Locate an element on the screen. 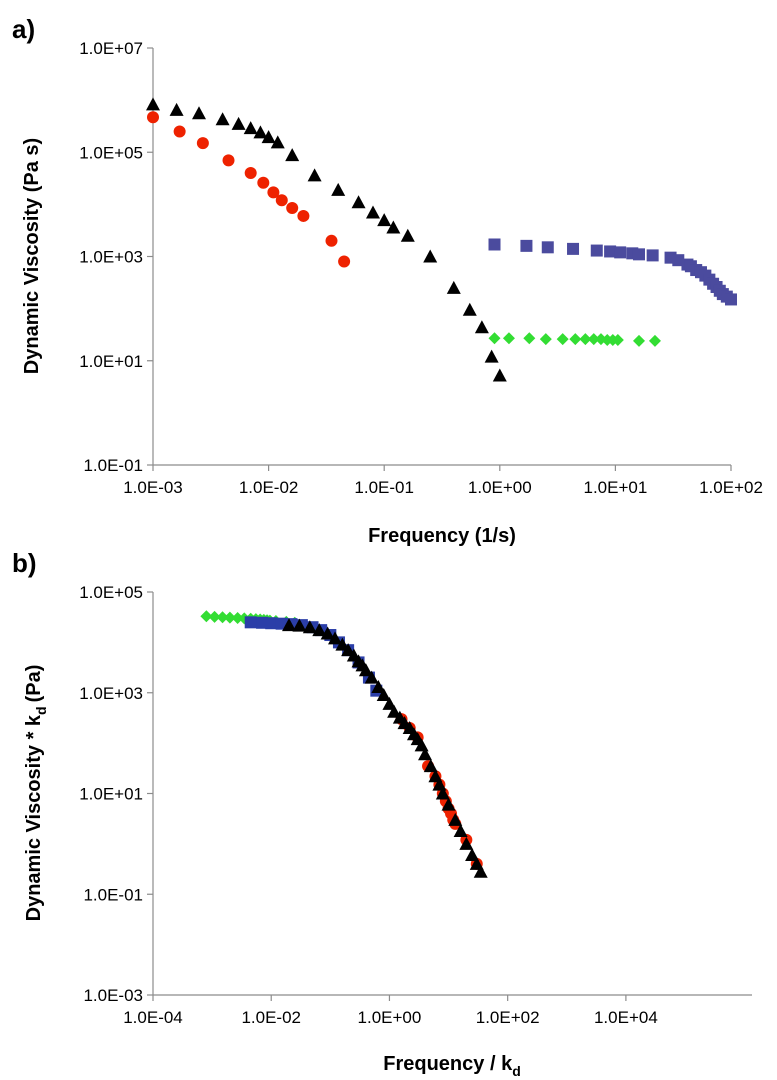 The height and width of the screenshot is (1080, 777). panel-a-y-ticks: 1.0E-01 1.0E+01 1.0E+03 1.0E+05 1.0E+07 is located at coordinates (116, 257).